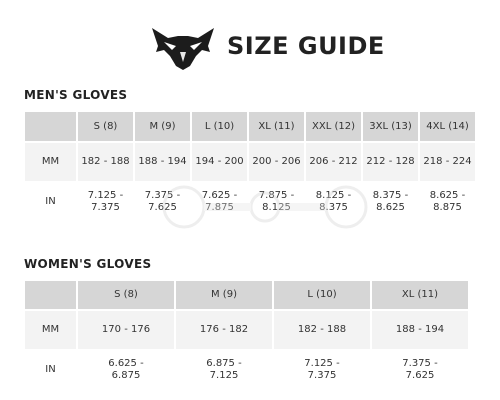 The width and height of the screenshot is (500, 400). I want to click on table-cell: 8.125 -8.375, so click(333, 202).